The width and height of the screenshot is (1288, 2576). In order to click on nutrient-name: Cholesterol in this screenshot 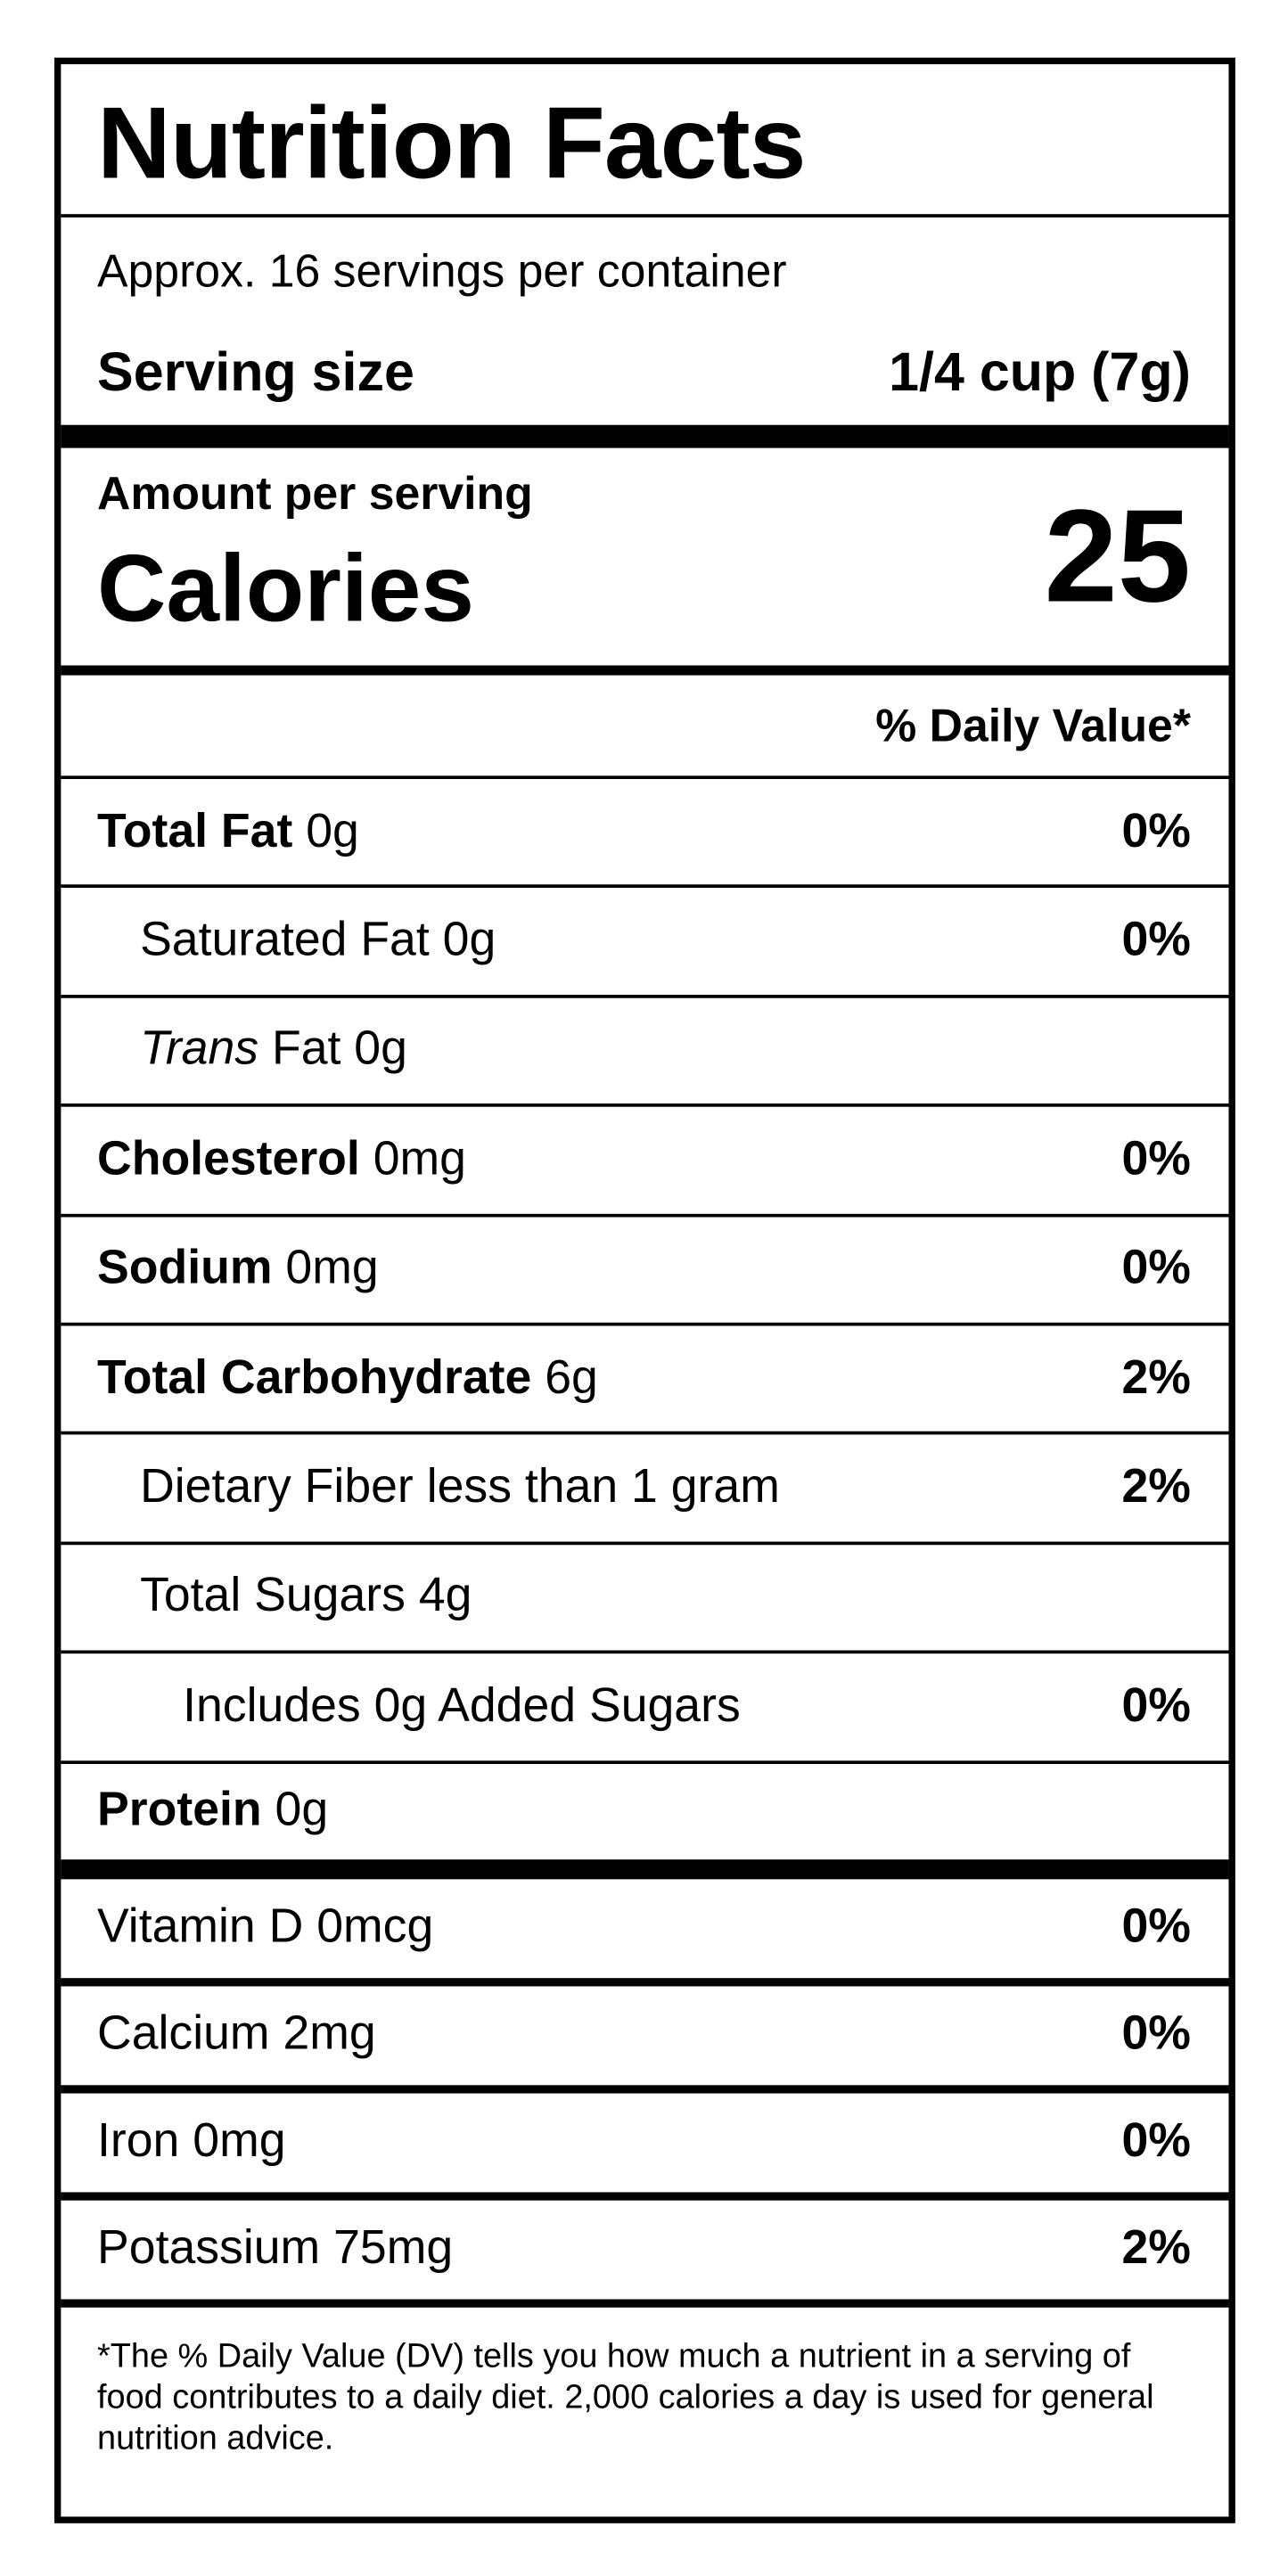, I will do `click(229, 1160)`.